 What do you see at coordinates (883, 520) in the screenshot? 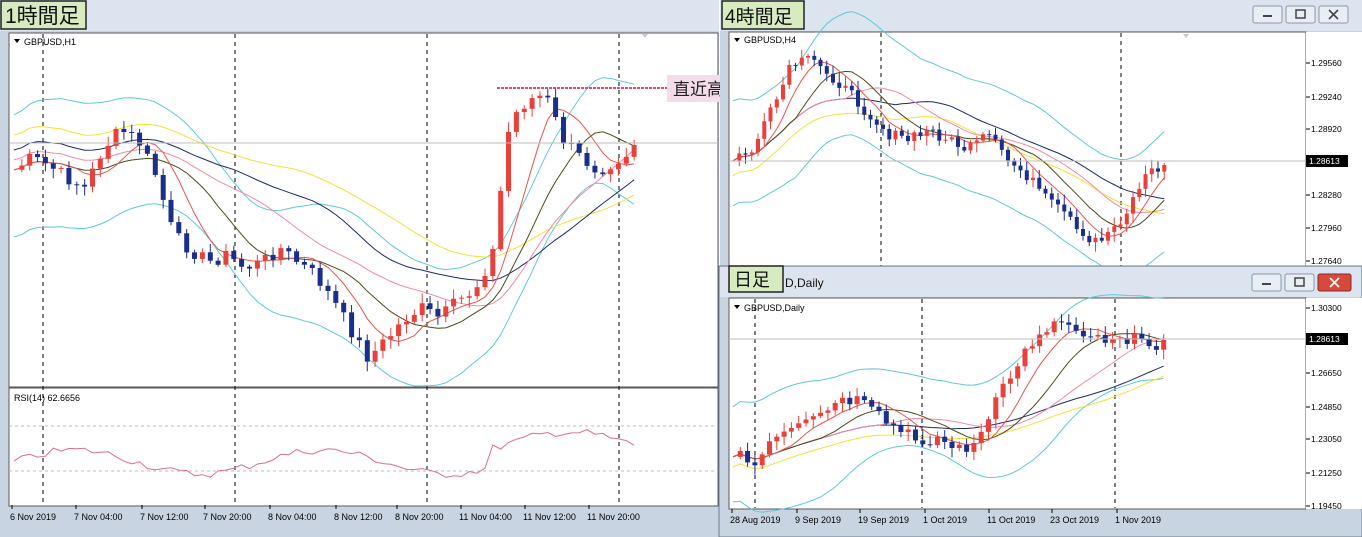
I see `daily-xtick-label: 19 Sep 2019` at bounding box center [883, 520].